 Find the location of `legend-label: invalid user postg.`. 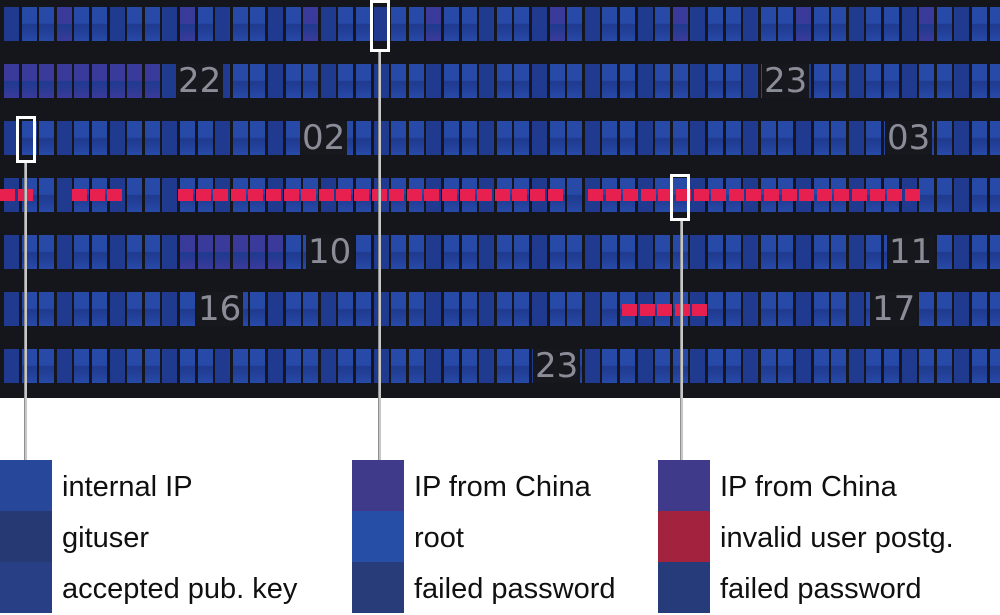

legend-label: invalid user postg. is located at coordinates (837, 538).